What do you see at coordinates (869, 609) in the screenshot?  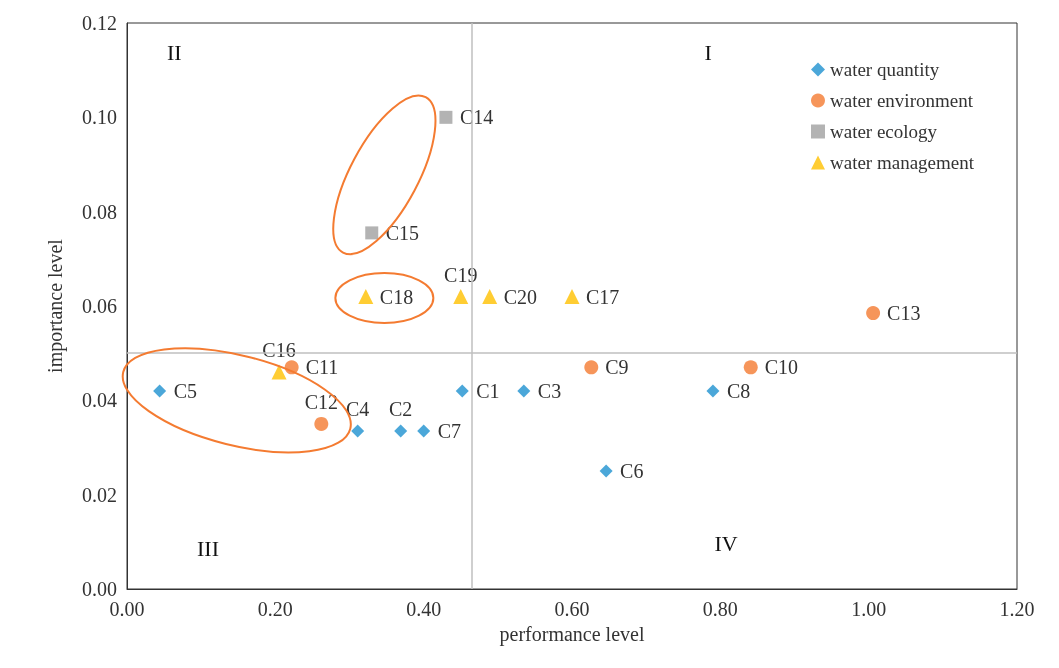 I see `x-tick-label: 1.00` at bounding box center [869, 609].